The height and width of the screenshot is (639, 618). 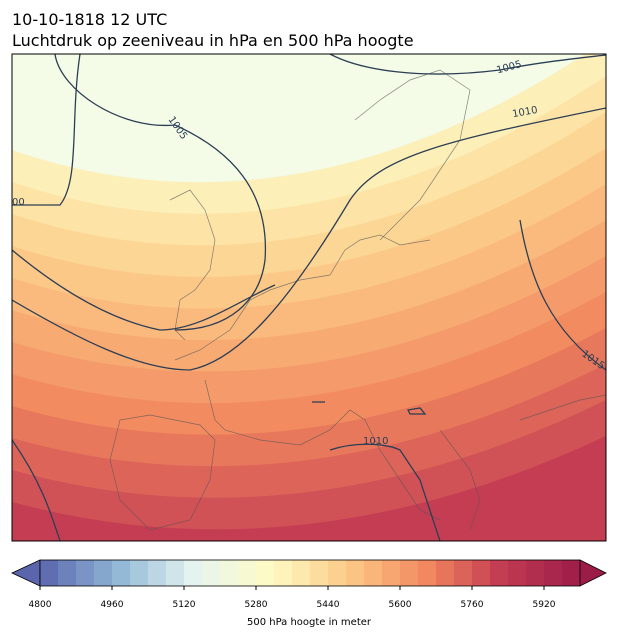 What do you see at coordinates (112, 605) in the screenshot?
I see `colorbar-tick-label: 4960` at bounding box center [112, 605].